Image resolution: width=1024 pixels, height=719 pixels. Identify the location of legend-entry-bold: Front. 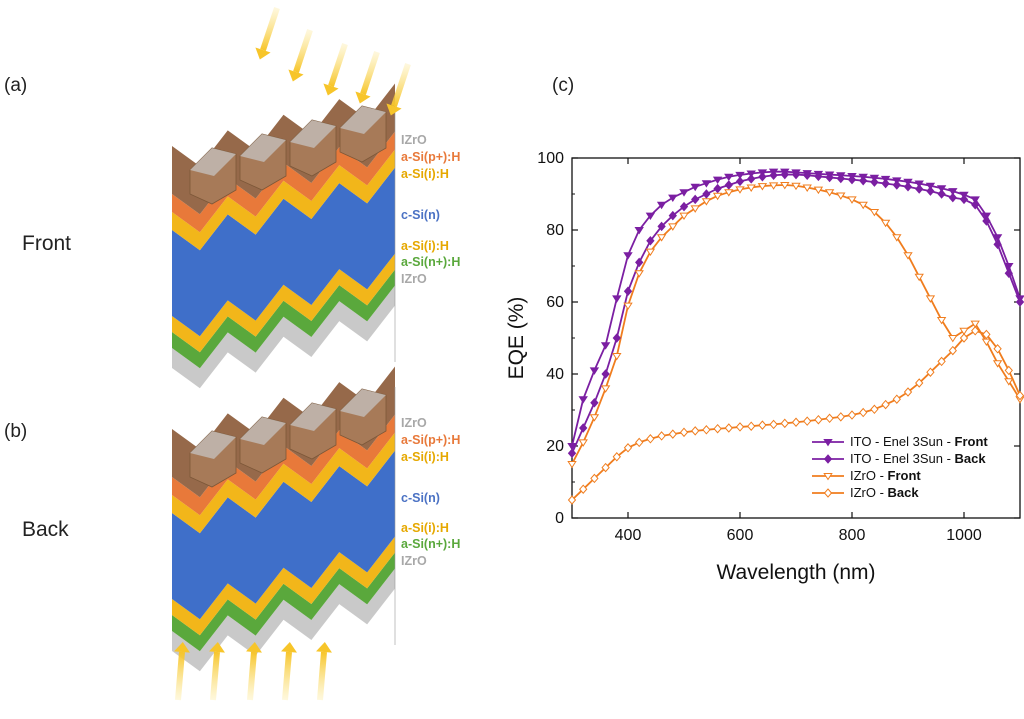
(972, 441).